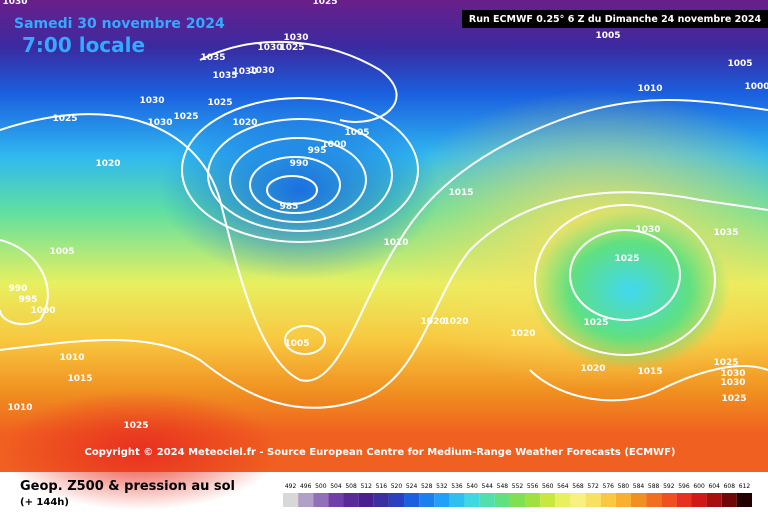  Describe the element at coordinates (578, 486) in the screenshot. I see `scale-label: 568` at that location.